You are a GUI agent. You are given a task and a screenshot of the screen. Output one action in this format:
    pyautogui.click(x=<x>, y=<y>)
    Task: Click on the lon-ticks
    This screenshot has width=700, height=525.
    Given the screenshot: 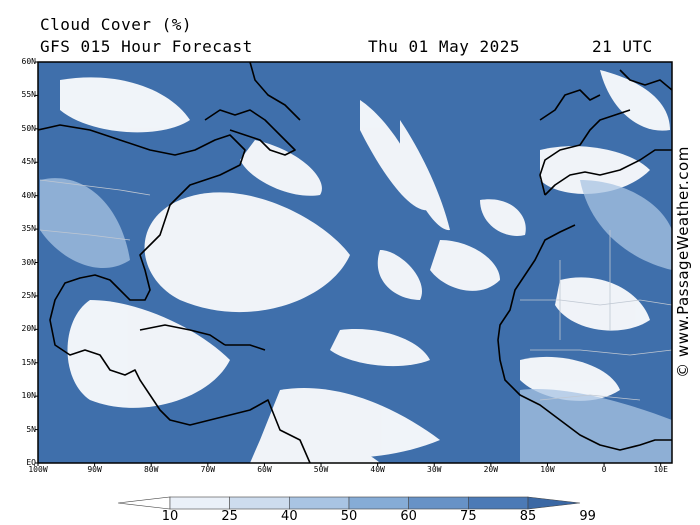 What is the action you would take?
    pyautogui.click(x=349, y=464)
    